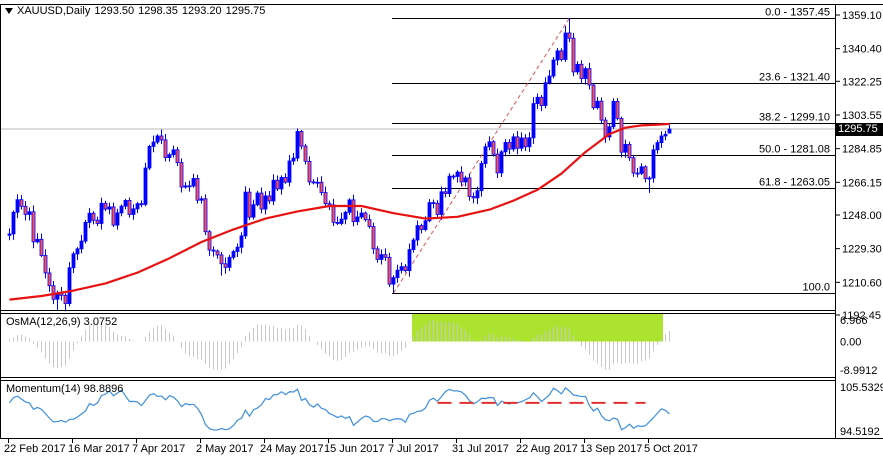 The height and width of the screenshot is (459, 883). Describe the element at coordinates (114, 11) in the screenshot. I see `ohlc-open: 1293.50` at that location.